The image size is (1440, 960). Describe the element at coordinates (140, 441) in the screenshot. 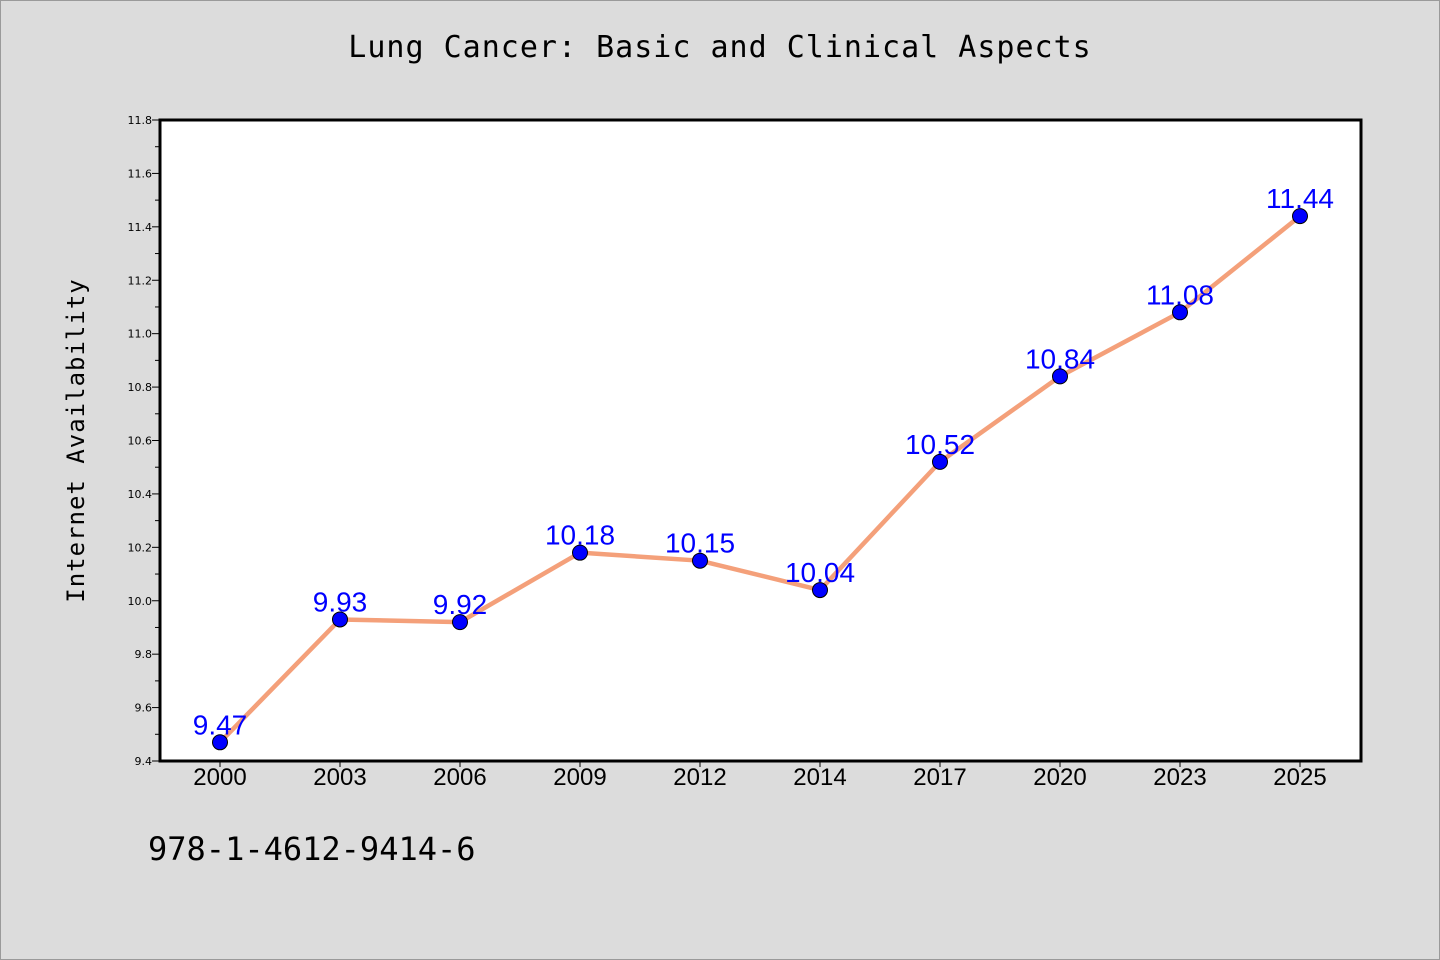

I see `y-tick-label: 10.6` at that location.